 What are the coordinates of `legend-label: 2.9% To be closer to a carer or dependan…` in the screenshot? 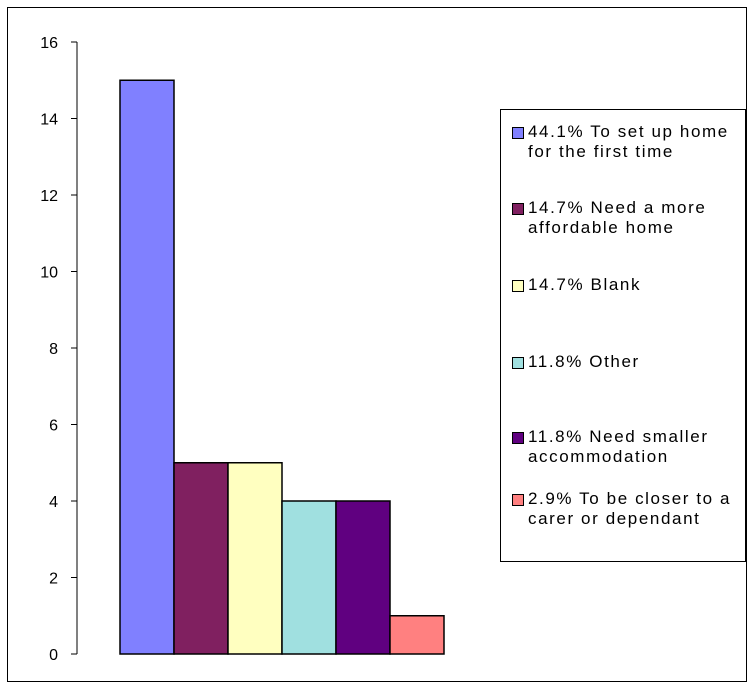 It's located at (630, 508).